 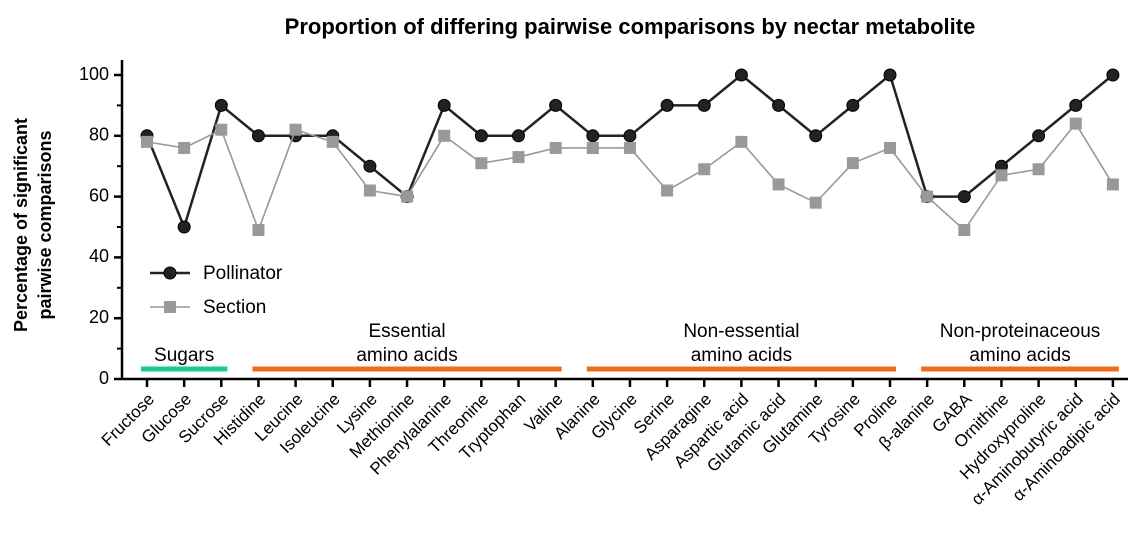 What do you see at coordinates (45, 224) in the screenshot?
I see `y-axis-label: pairwise comparisons` at bounding box center [45, 224].